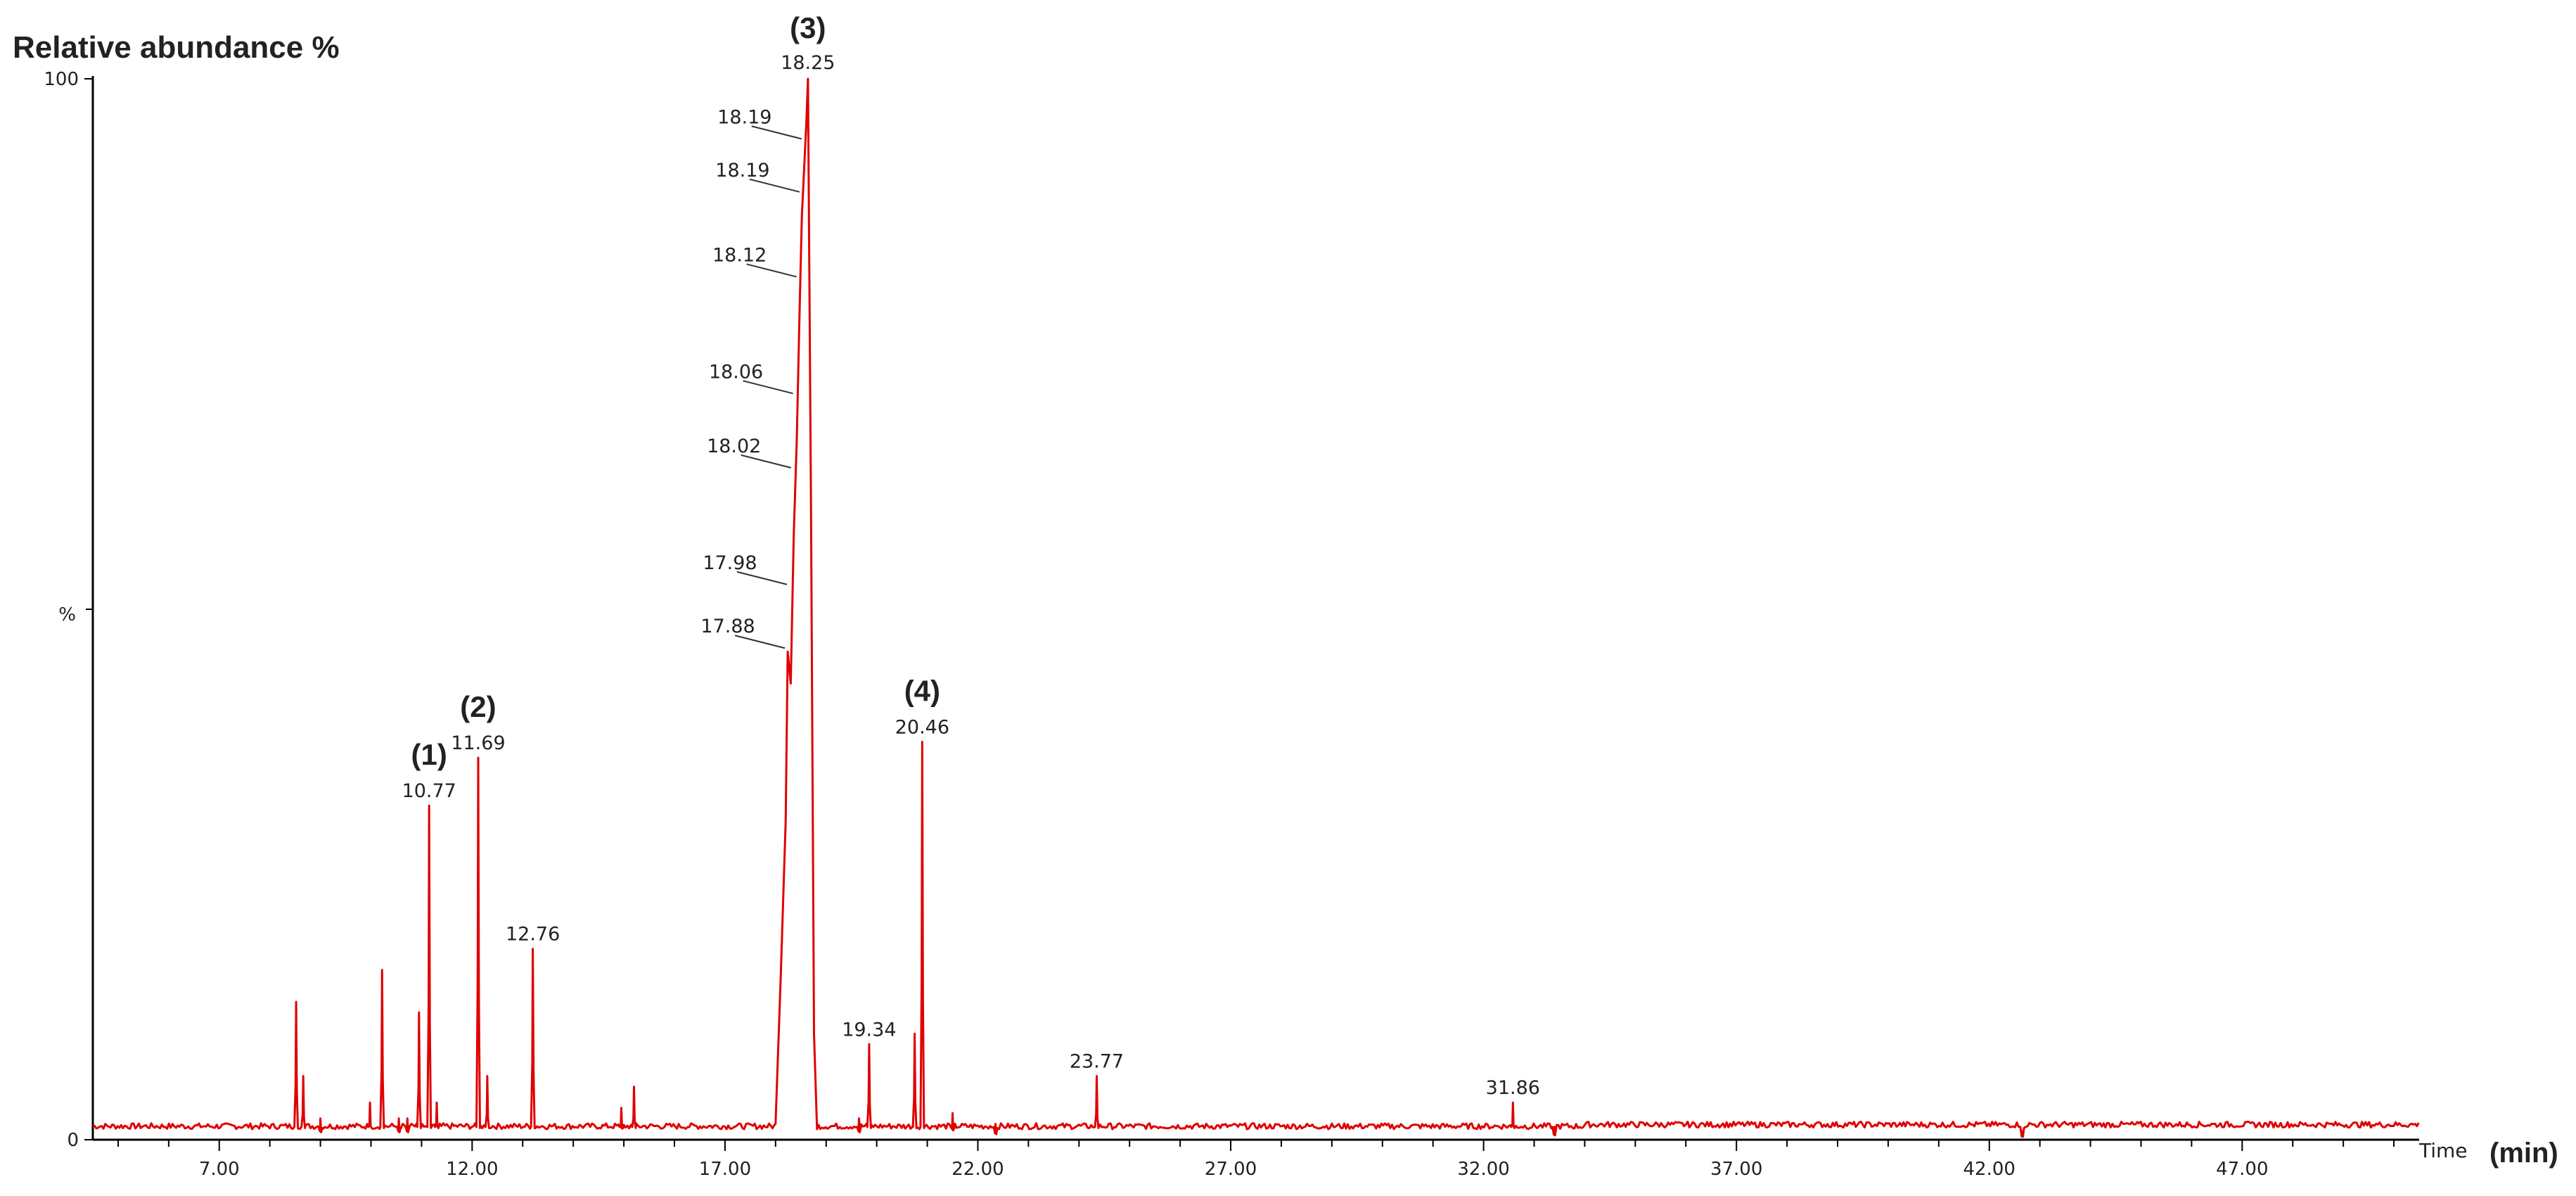 The image size is (2576, 1196). I want to click on peak-label: 18.25, so click(808, 63).